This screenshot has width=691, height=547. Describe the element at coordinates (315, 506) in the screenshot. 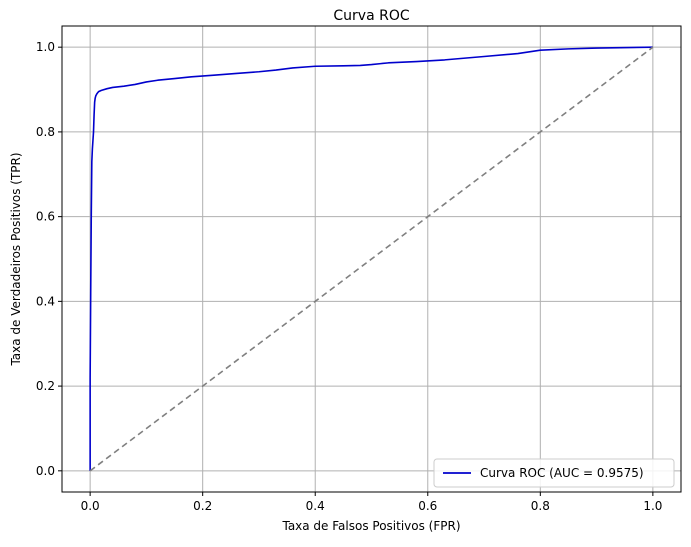

I see `x-tick-label: 0.4` at that location.